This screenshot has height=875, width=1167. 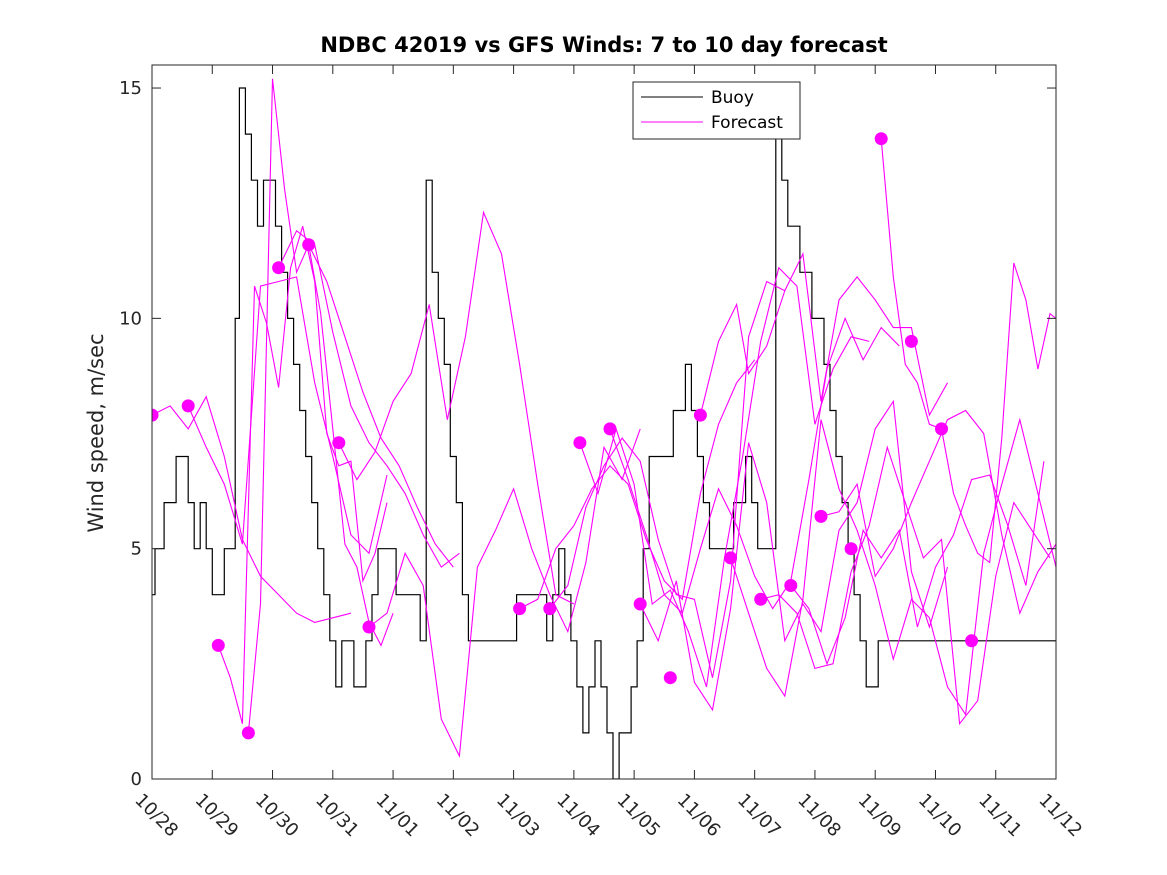 What do you see at coordinates (277, 816) in the screenshot?
I see `x-tick-label: 10/30` at bounding box center [277, 816].